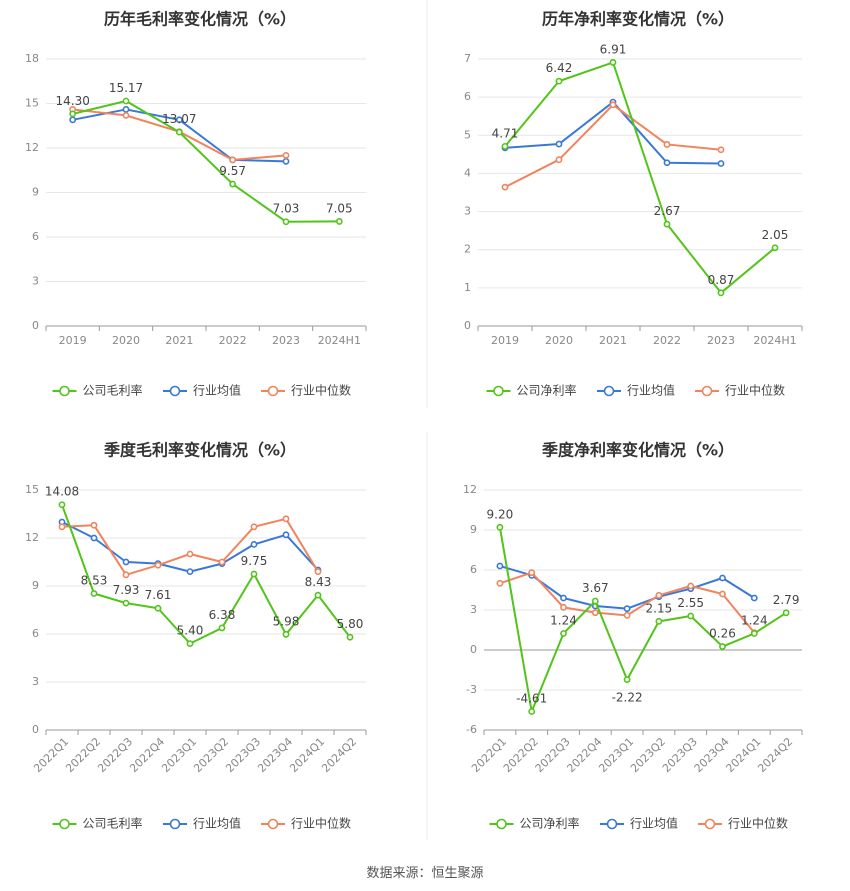 Image resolution: width=850 pixels, height=891 pixels. What do you see at coordinates (73, 340) in the screenshot?
I see `x-tick-label: 2019` at bounding box center [73, 340].